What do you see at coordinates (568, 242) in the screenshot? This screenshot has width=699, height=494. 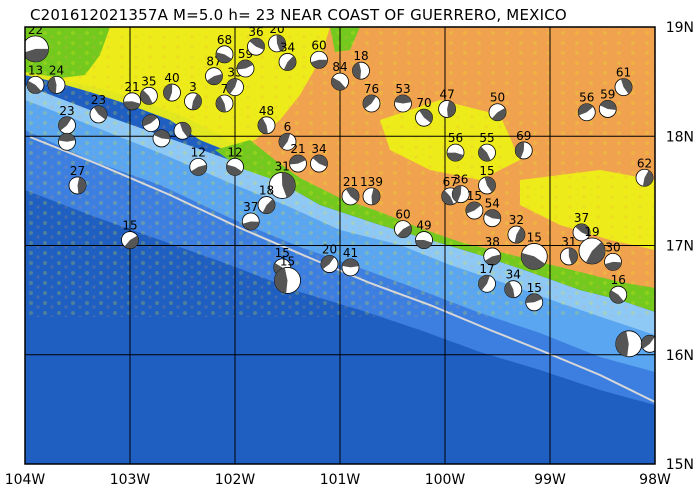 I see `depth-label: 31` at bounding box center [568, 242].